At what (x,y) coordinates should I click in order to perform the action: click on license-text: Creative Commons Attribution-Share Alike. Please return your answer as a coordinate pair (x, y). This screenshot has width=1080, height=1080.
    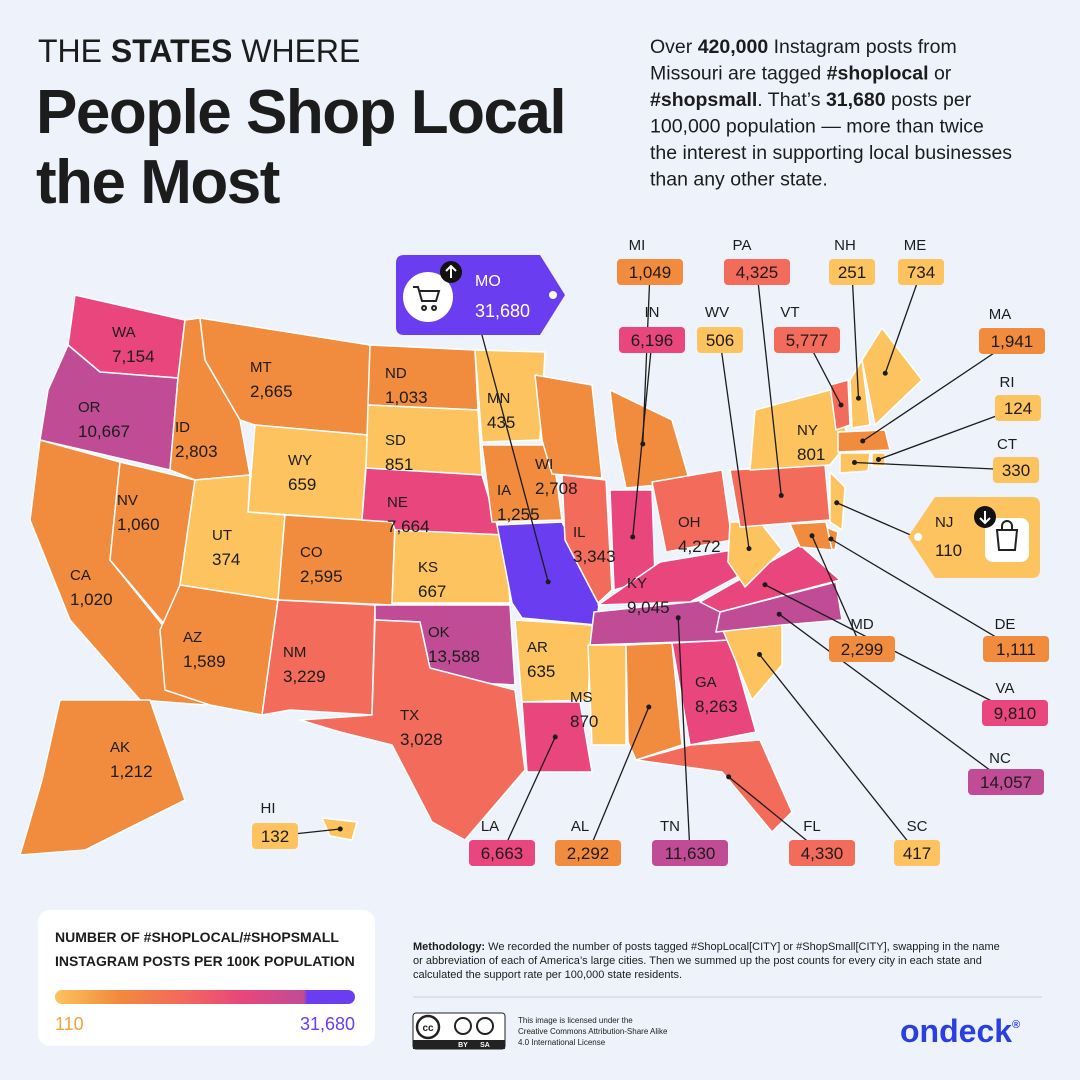
    Looking at the image, I should click on (593, 1031).